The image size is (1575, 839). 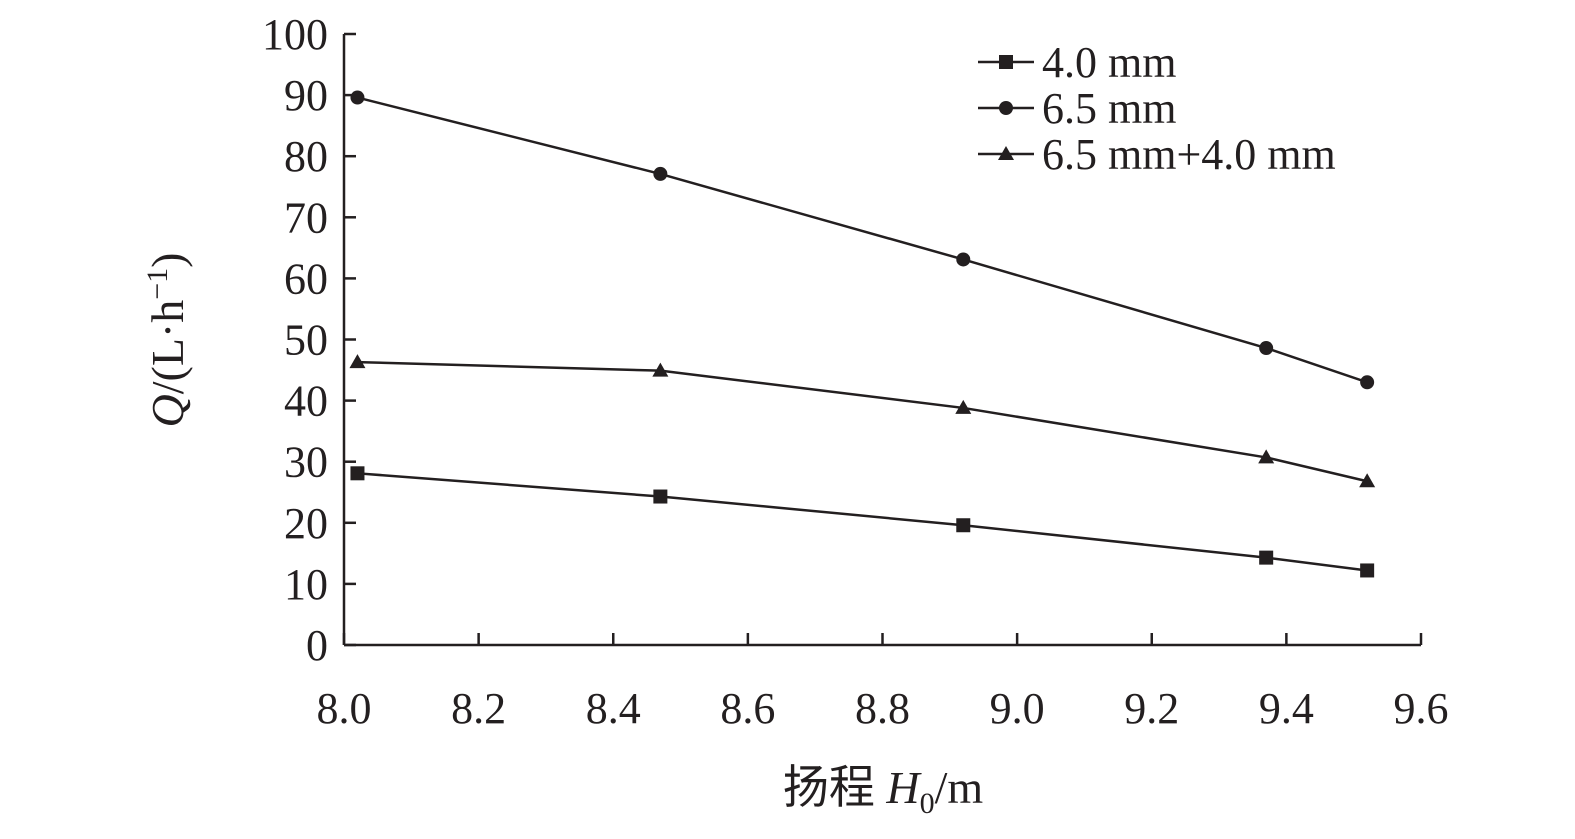 What do you see at coordinates (306, 217) in the screenshot?
I see `y-tick-label: 70` at bounding box center [306, 217].